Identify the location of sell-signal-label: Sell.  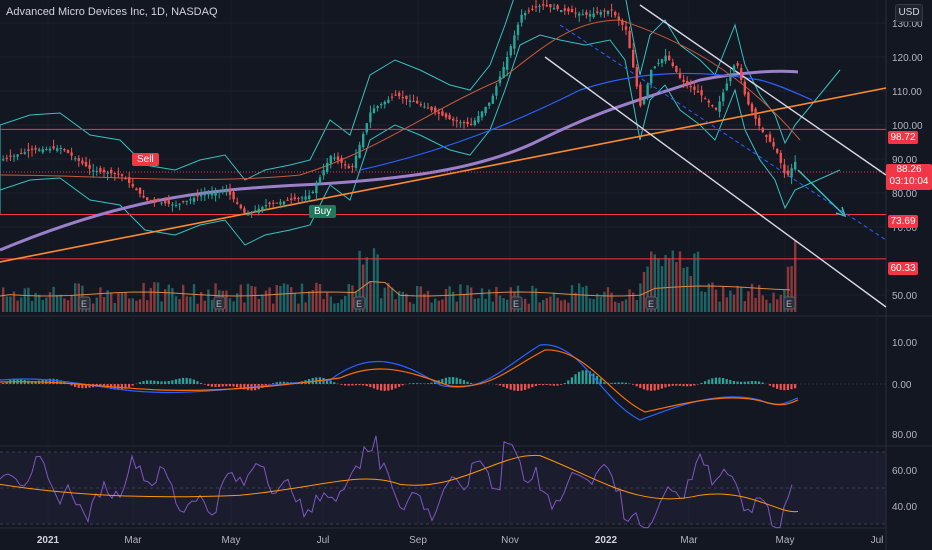
(145, 159).